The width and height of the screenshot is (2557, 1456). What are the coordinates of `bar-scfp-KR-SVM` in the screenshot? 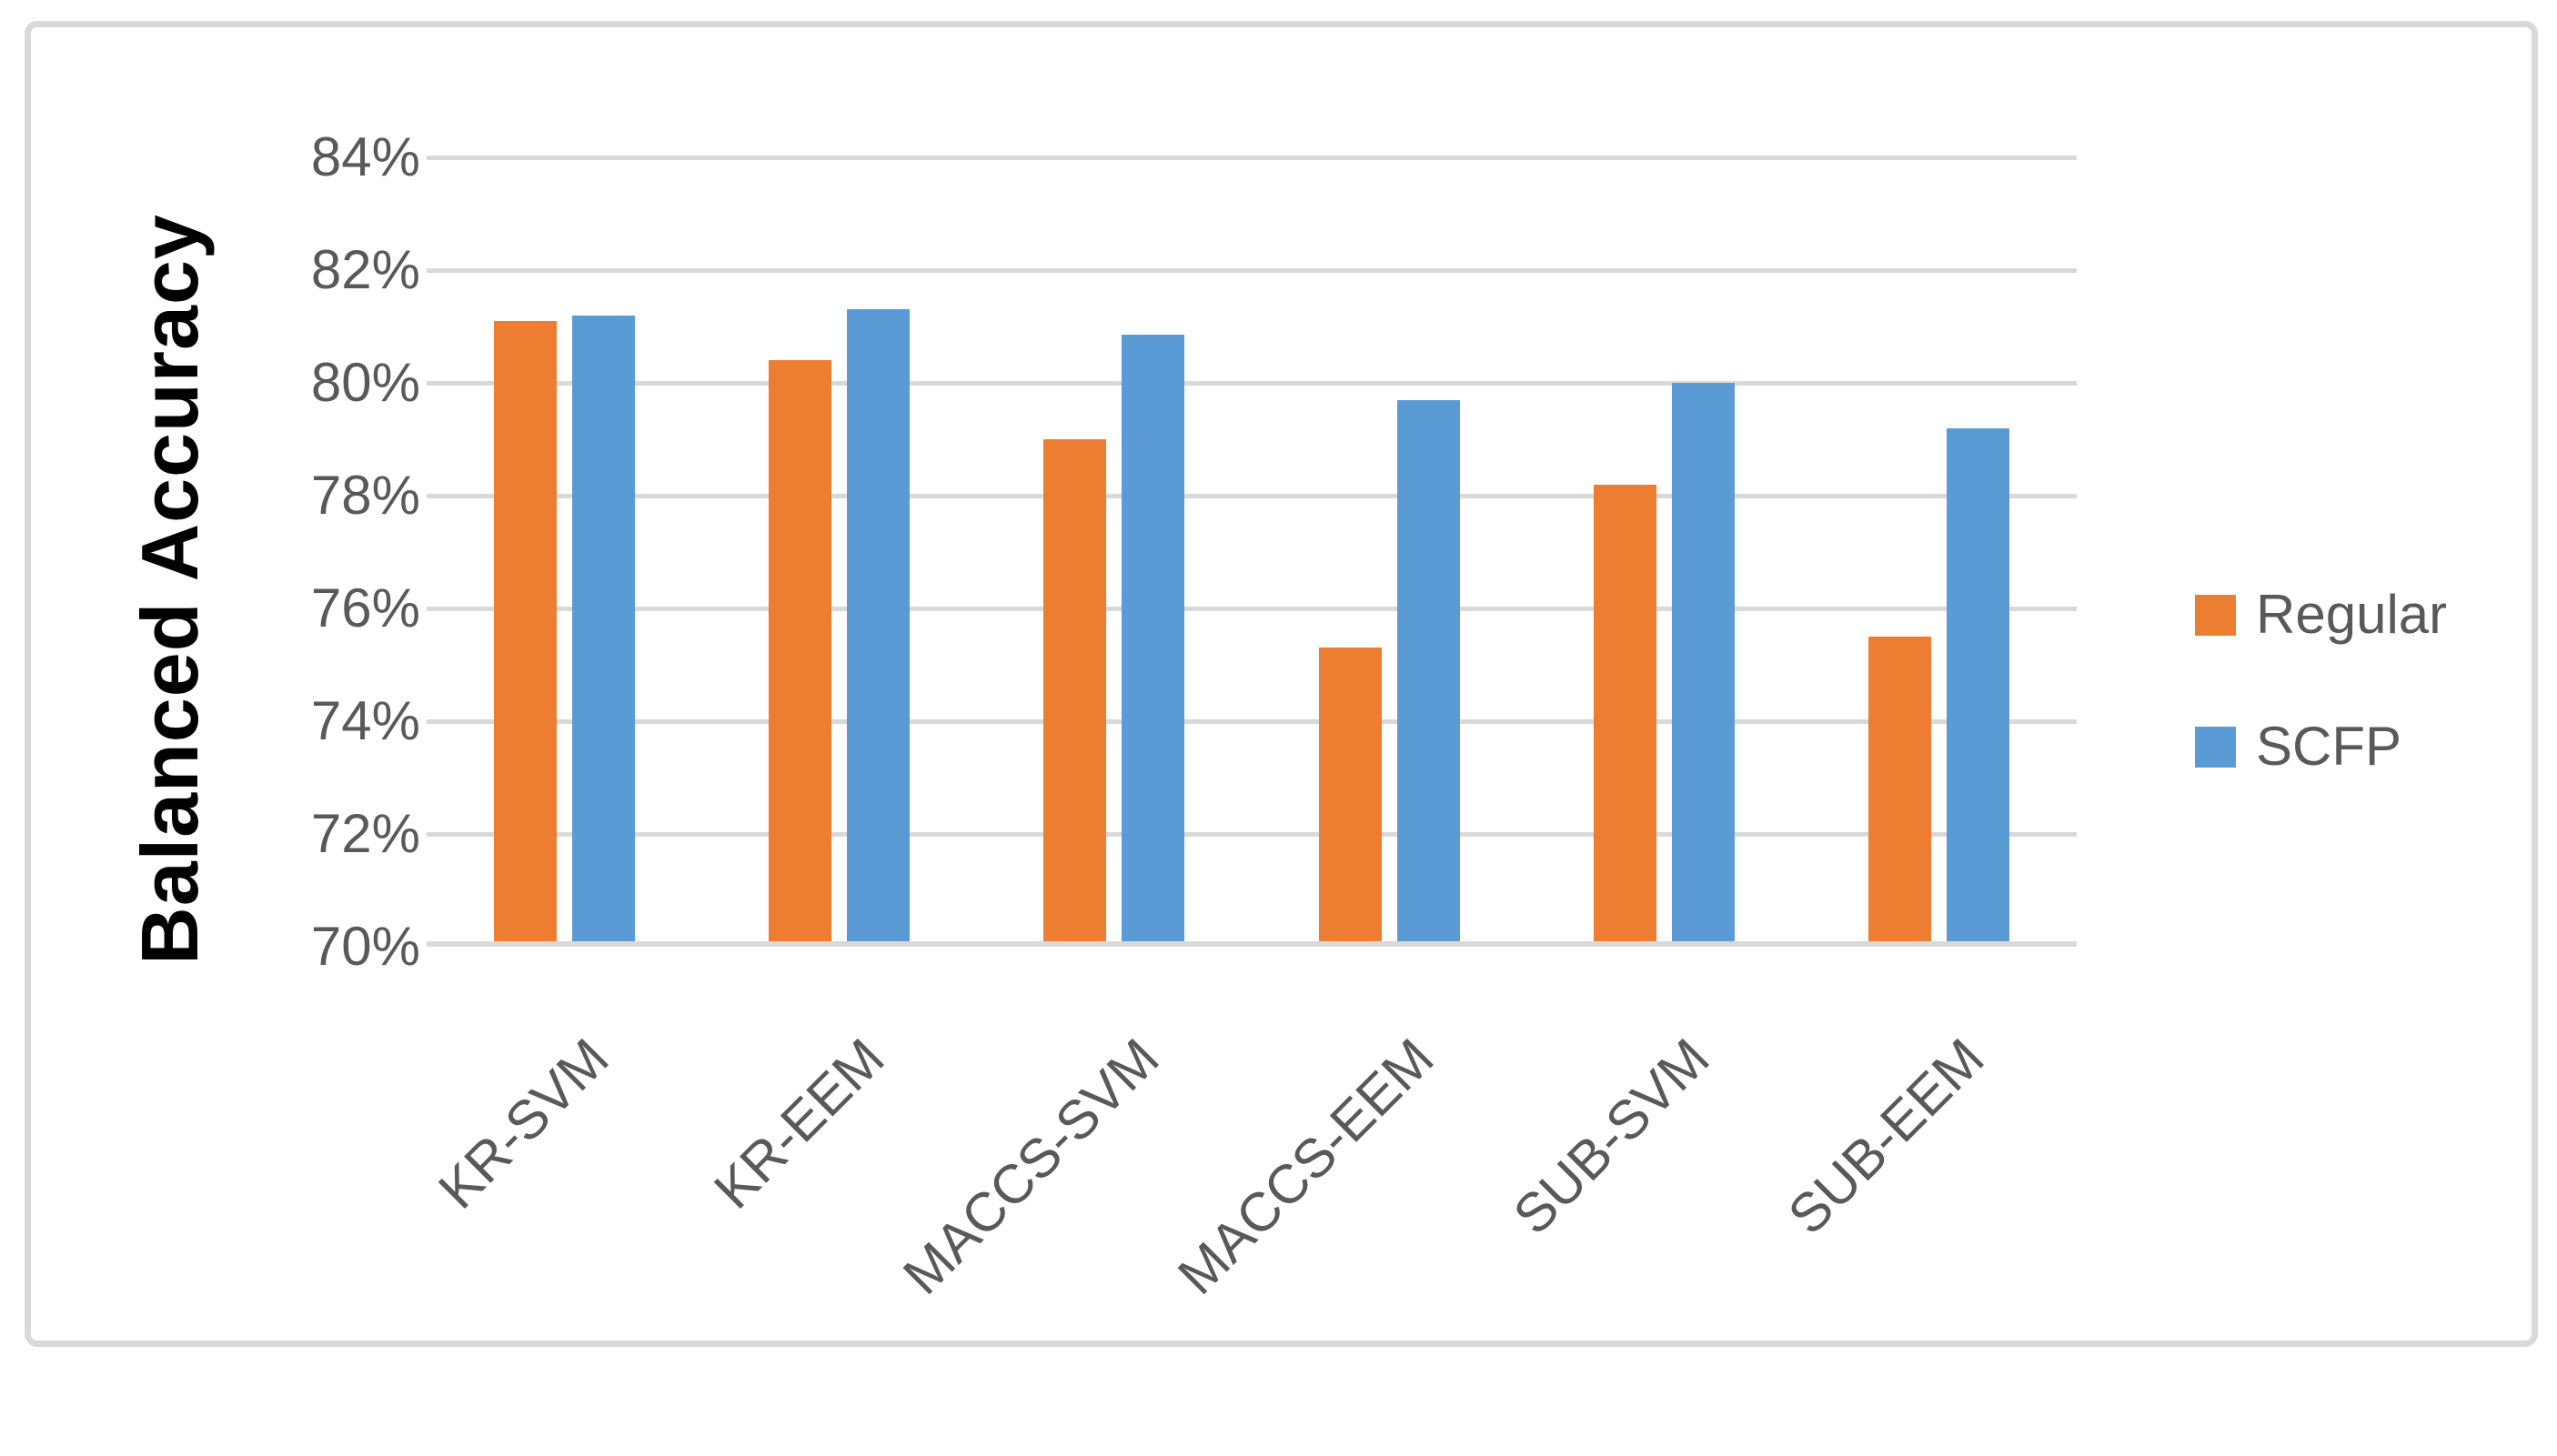 It's located at (603, 631).